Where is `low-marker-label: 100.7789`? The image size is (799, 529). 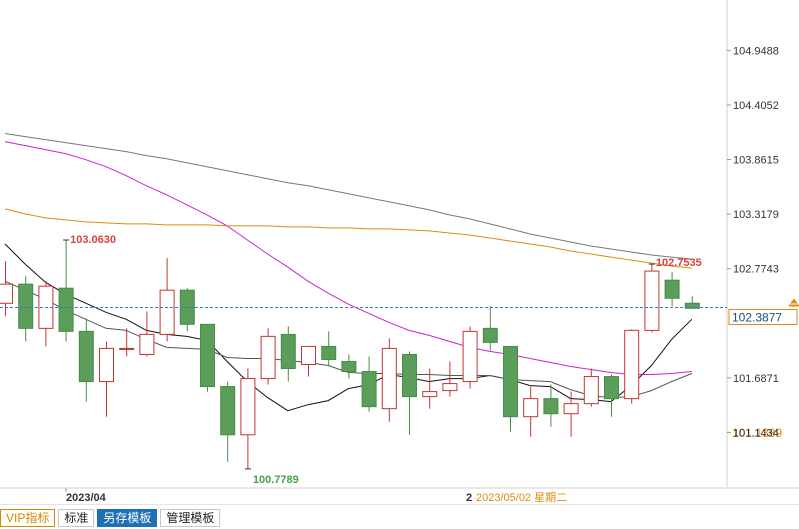 low-marker-label: 100.7789 is located at coordinates (276, 480).